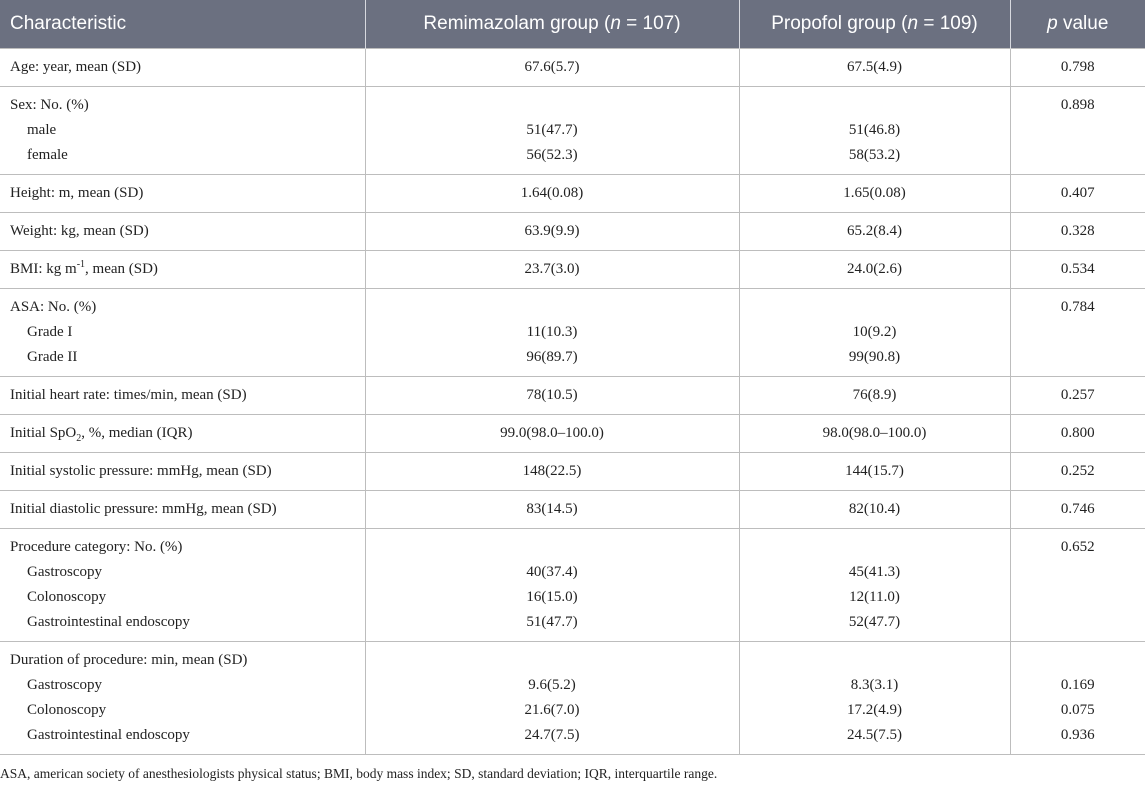 The height and width of the screenshot is (787, 1145). What do you see at coordinates (552, 597) in the screenshot?
I see `remimazolam-value: 16(15.0)` at bounding box center [552, 597].